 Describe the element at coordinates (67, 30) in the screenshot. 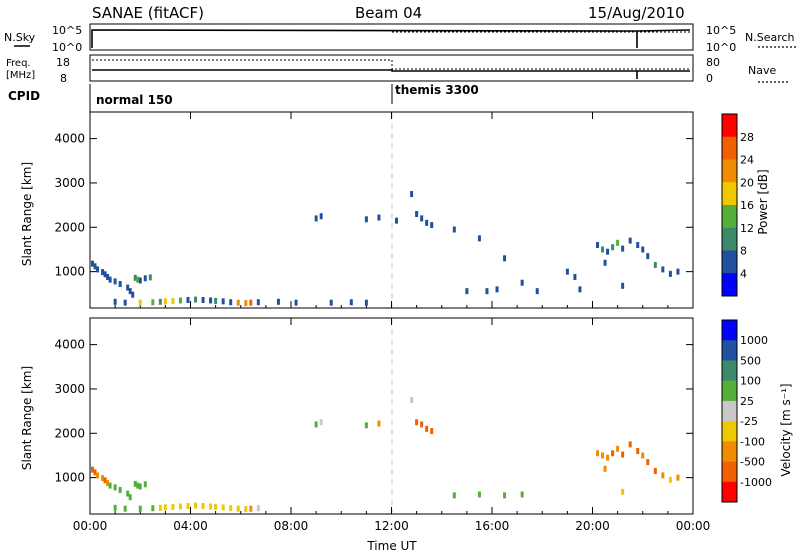

I see `nsky-tick-top: 10^5` at that location.